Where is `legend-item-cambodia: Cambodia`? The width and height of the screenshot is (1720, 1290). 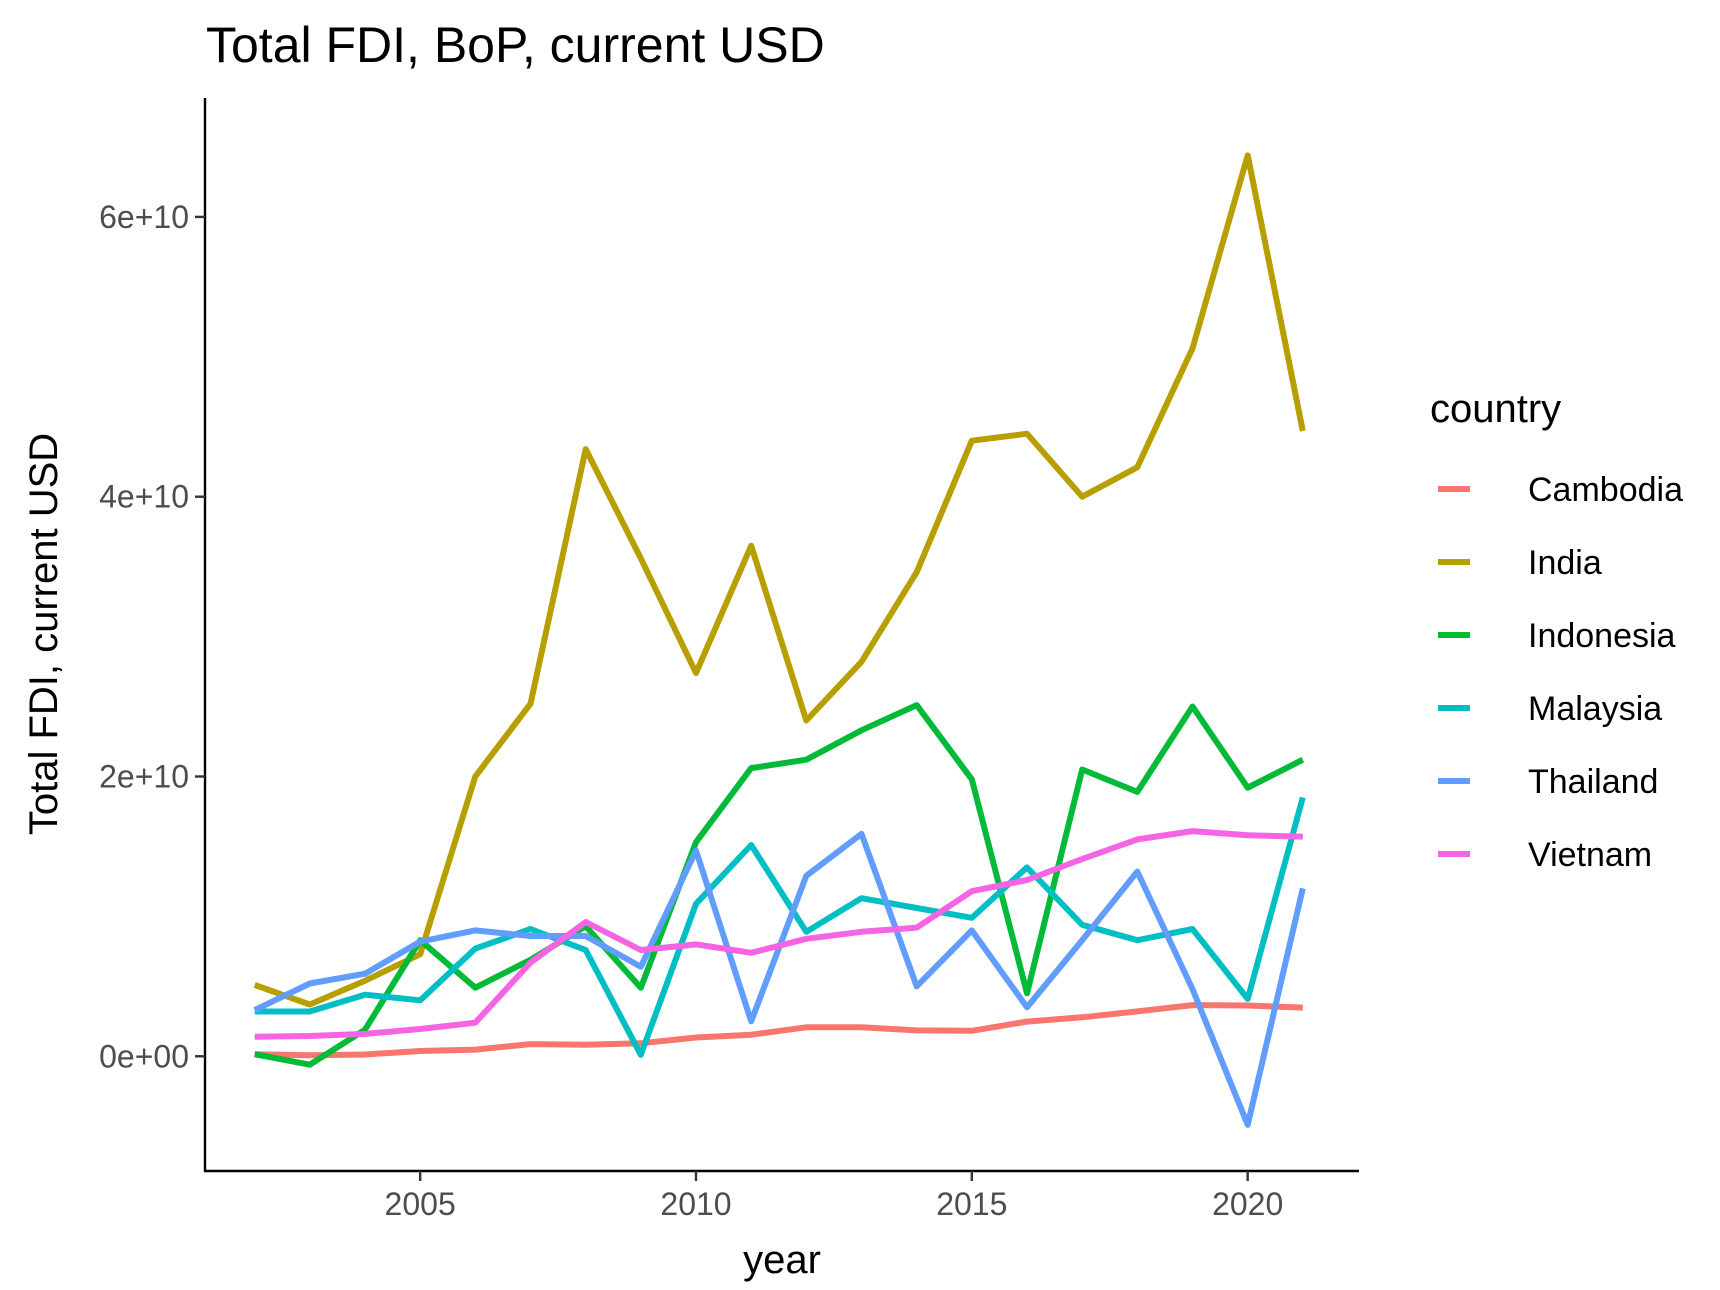
legend-item-cambodia: Cambodia is located at coordinates (1560, 490).